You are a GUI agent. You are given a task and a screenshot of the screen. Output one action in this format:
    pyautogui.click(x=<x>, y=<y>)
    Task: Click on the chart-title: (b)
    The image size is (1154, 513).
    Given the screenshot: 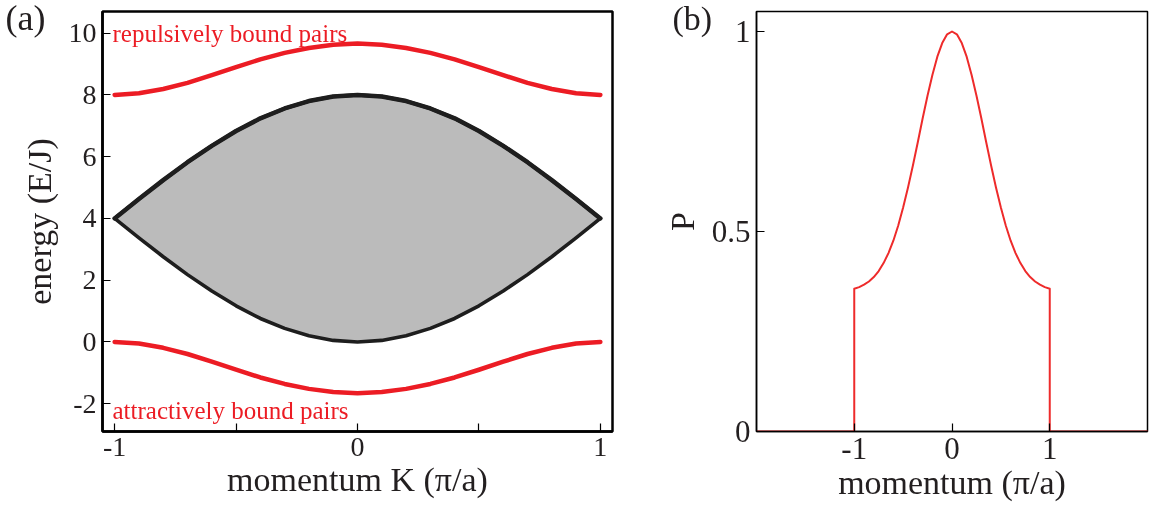 What is the action you would take?
    pyautogui.click(x=692, y=19)
    